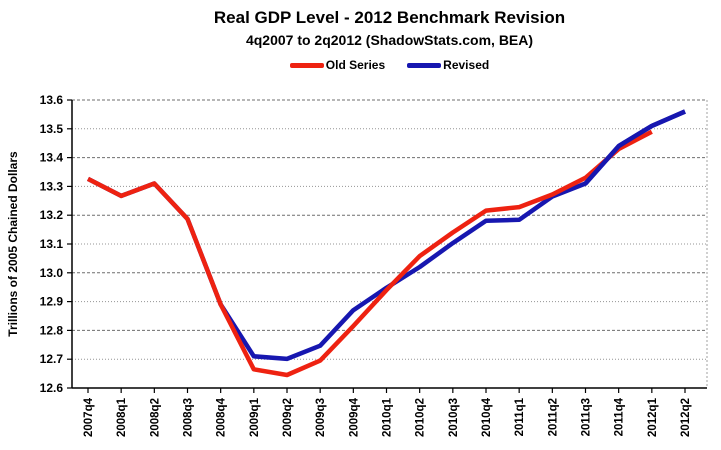  Describe the element at coordinates (52, 330) in the screenshot. I see `y-tick-label: 12.8` at that location.